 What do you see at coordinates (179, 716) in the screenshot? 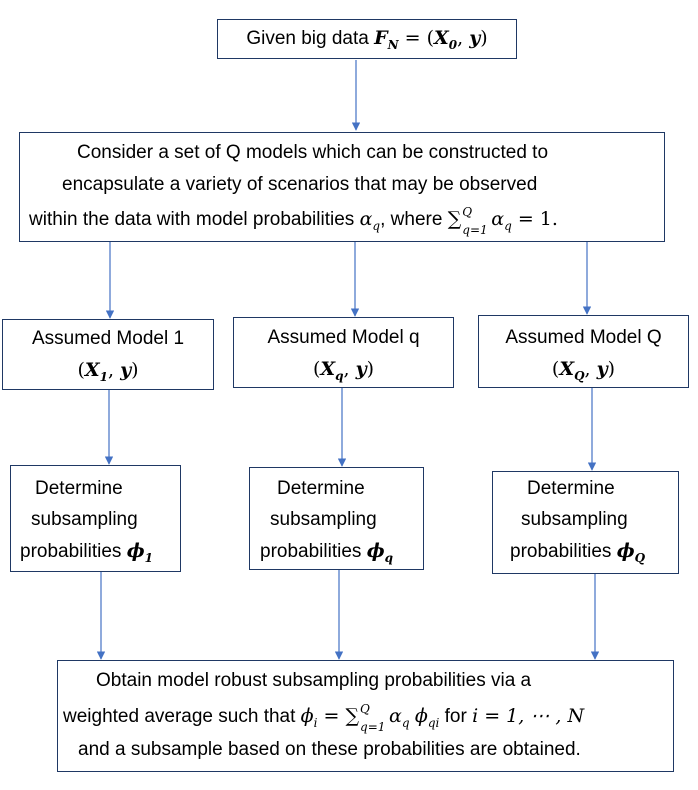
I see `bottom-line-2-text: weighted average such that` at bounding box center [179, 716].